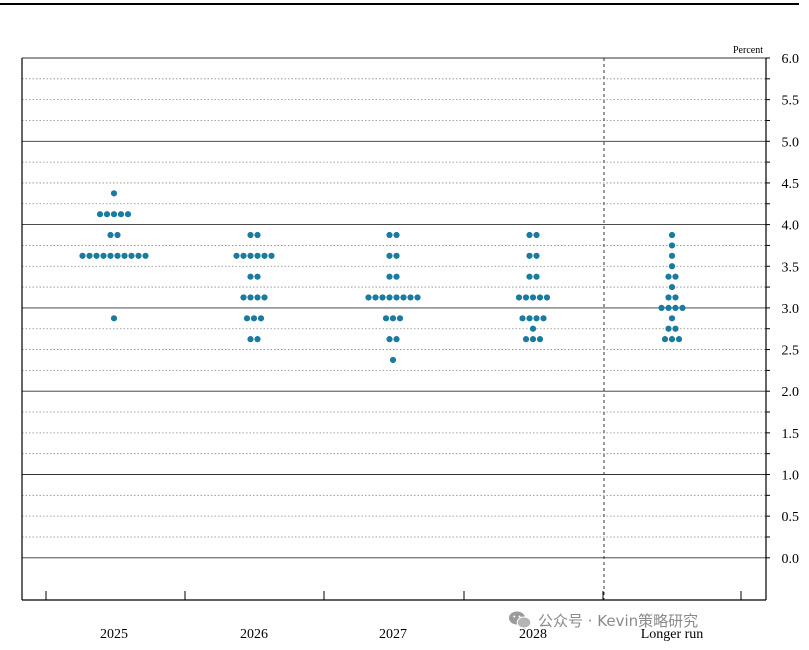 The height and width of the screenshot is (650, 809). Describe the element at coordinates (791, 226) in the screenshot. I see `y-tick-label: 4.0` at that location.